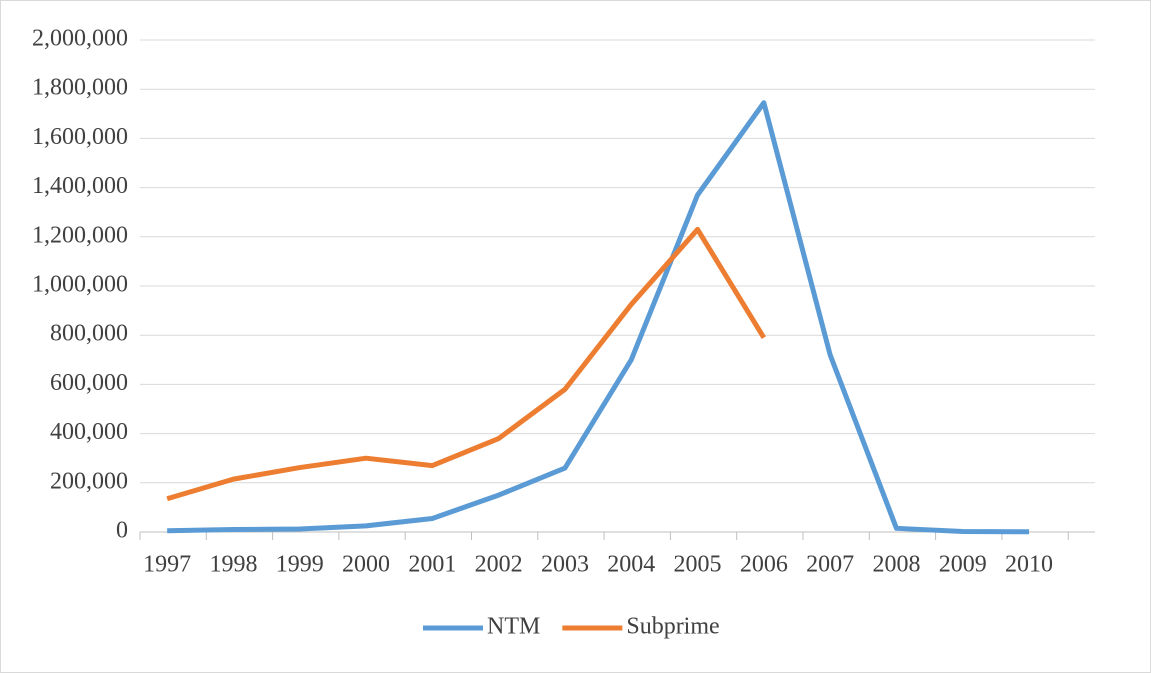 The width and height of the screenshot is (1151, 673). What do you see at coordinates (513, 627) in the screenshot?
I see `legend-label: NTM` at bounding box center [513, 627].